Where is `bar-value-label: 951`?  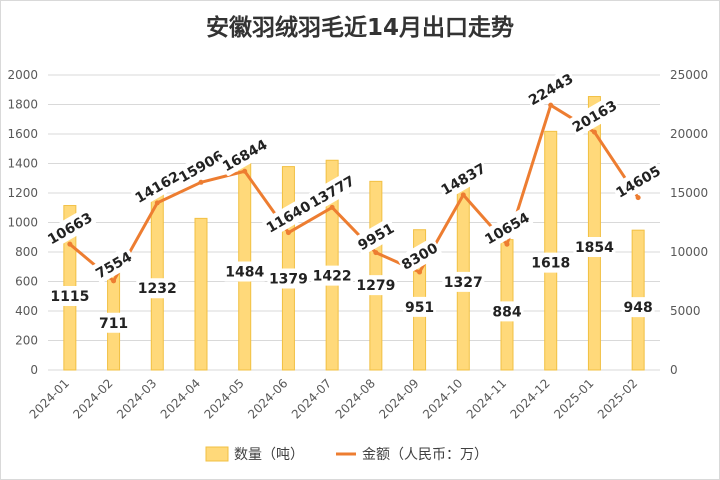 bar-value-label: 951 is located at coordinates (419, 308).